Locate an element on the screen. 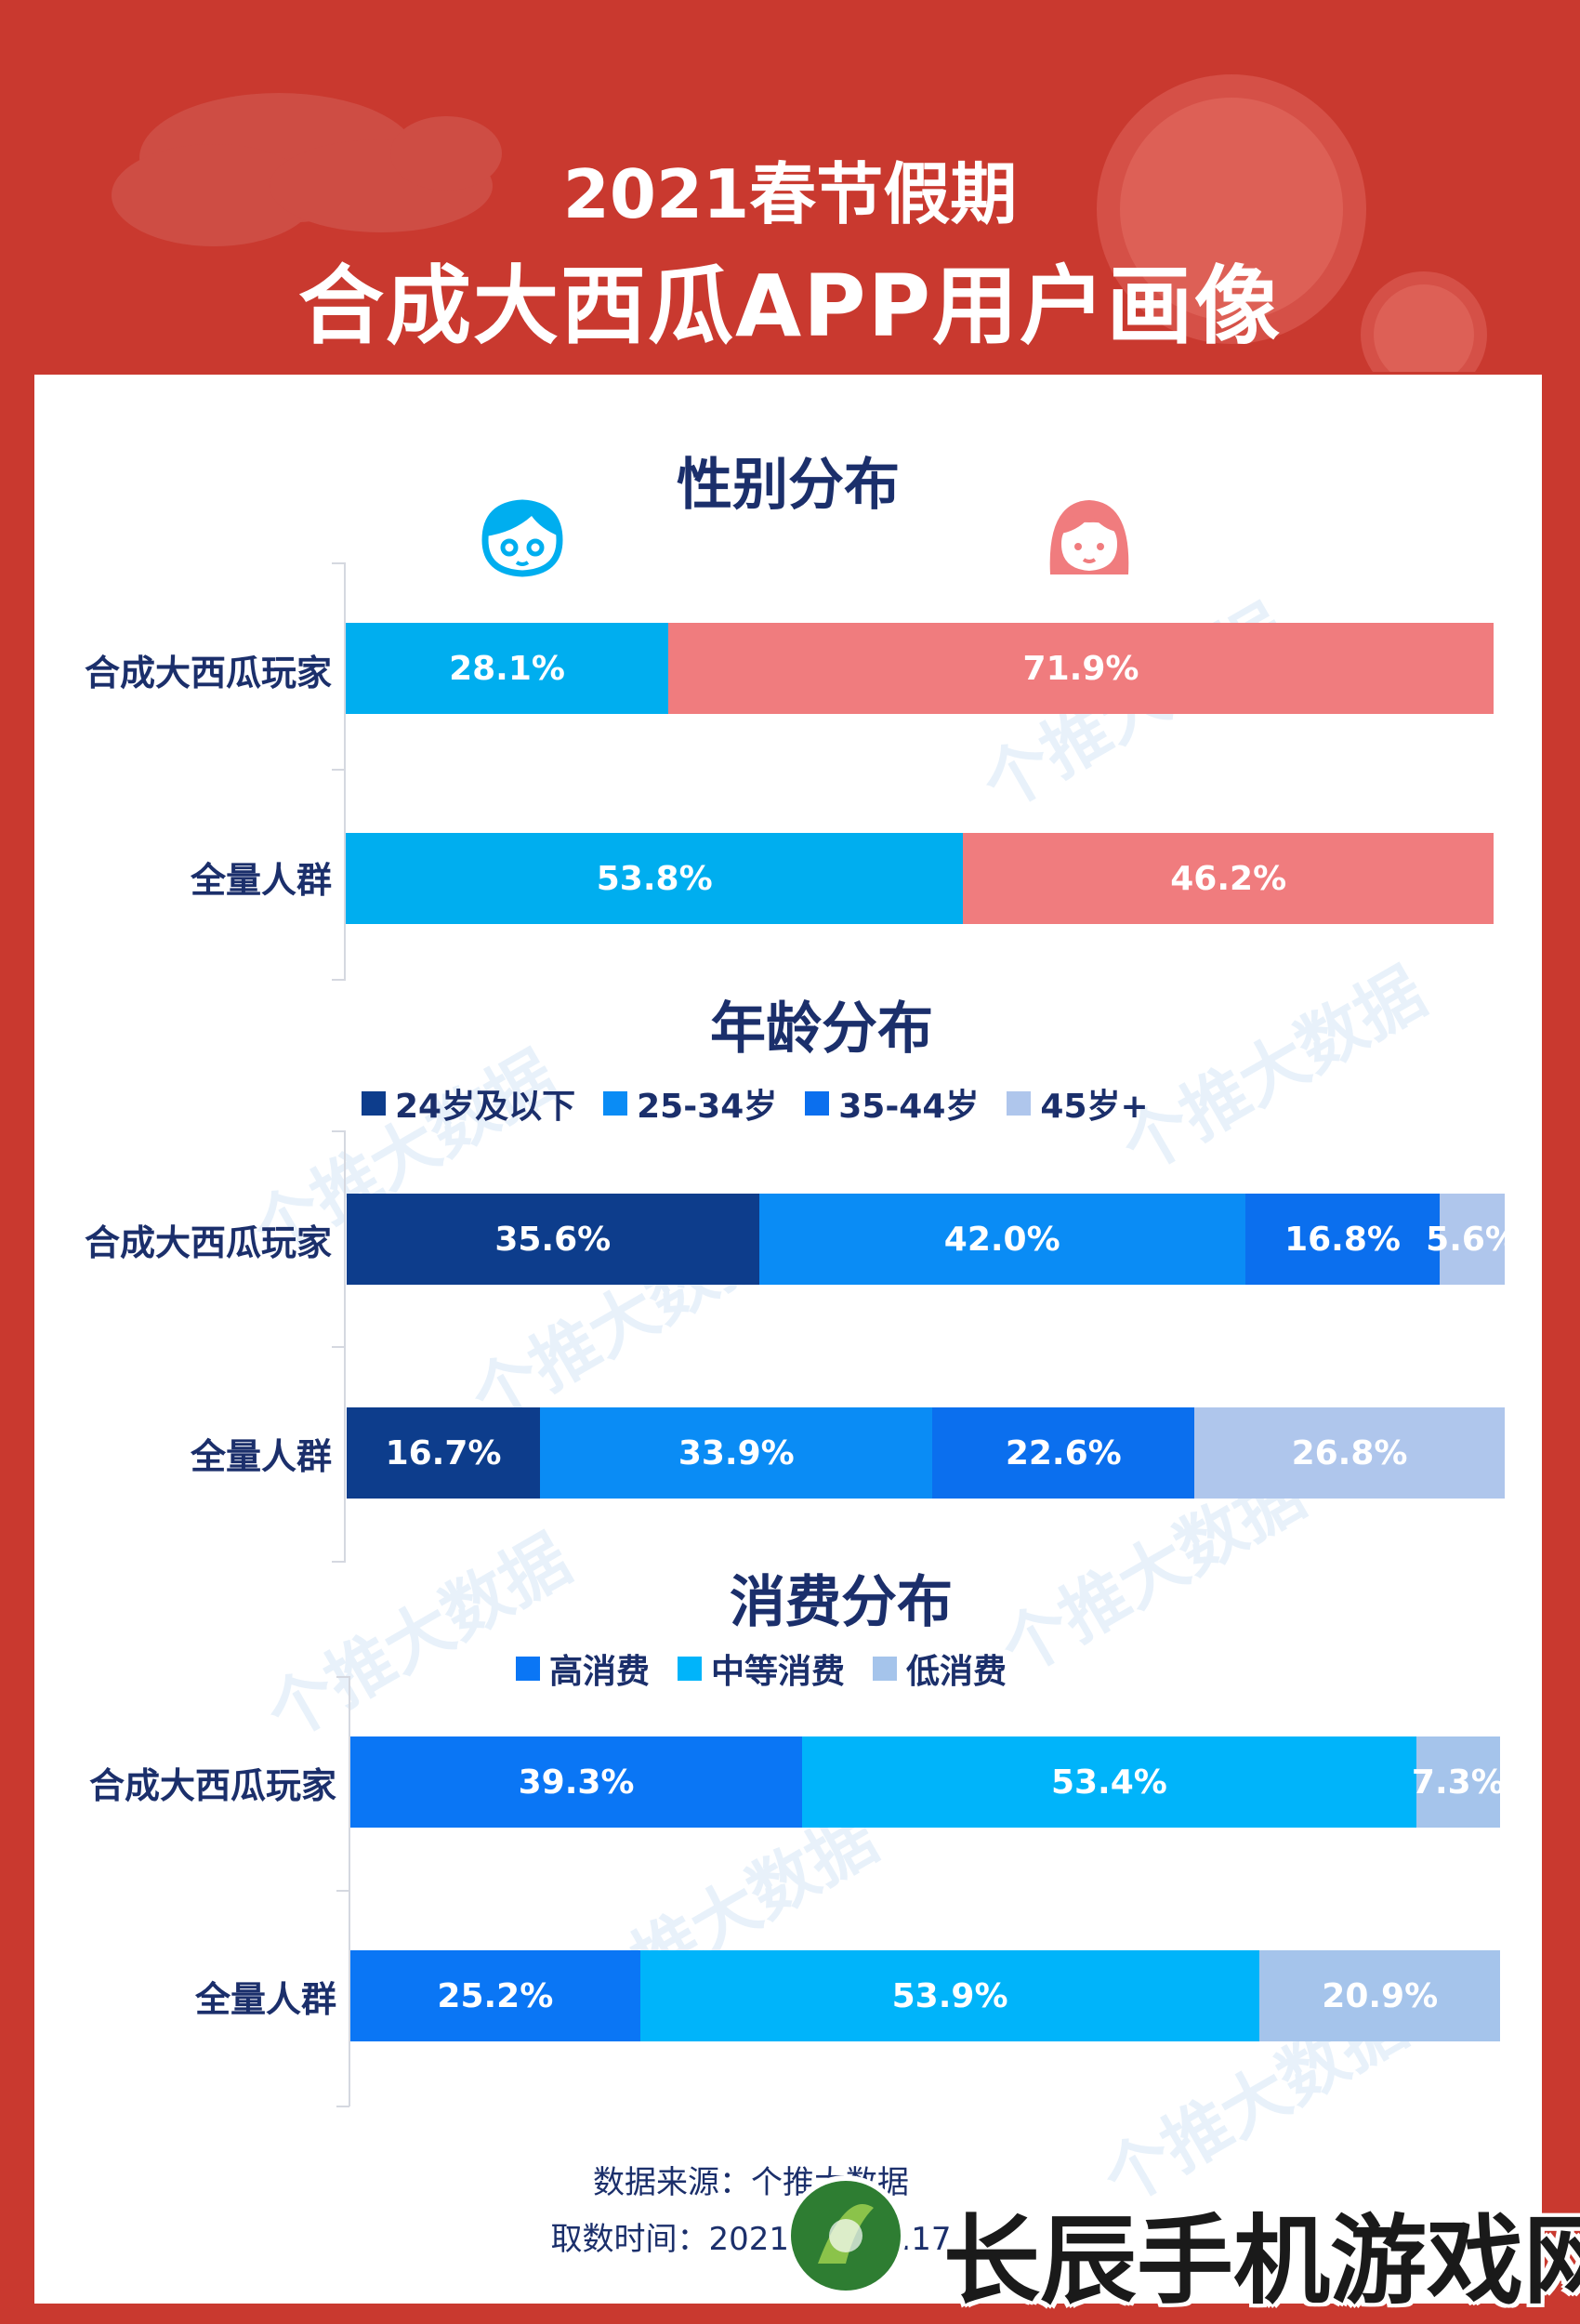 Image resolution: width=1580 pixels, height=2324 pixels. title-line-2: 合成大西瓜APP用户画像 is located at coordinates (790, 306).